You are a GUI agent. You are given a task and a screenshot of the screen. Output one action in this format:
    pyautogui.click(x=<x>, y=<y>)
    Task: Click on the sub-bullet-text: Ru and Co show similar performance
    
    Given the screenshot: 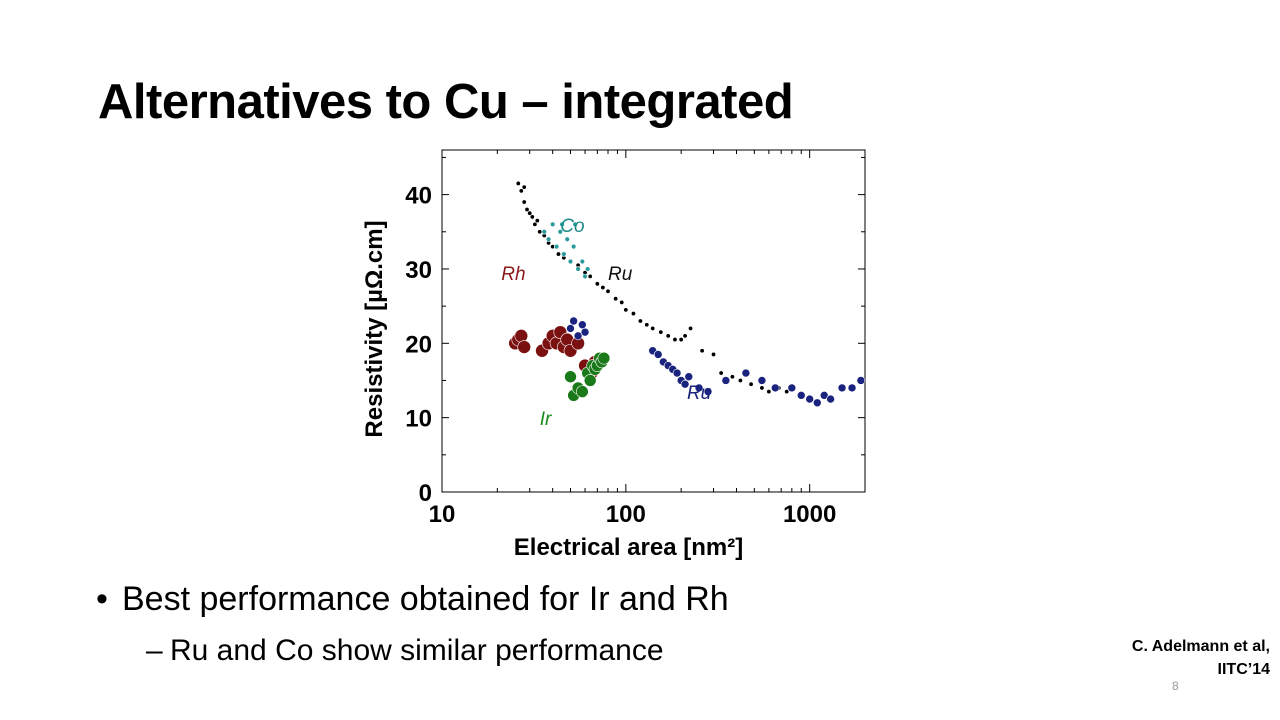 What is the action you would take?
    pyautogui.click(x=417, y=650)
    